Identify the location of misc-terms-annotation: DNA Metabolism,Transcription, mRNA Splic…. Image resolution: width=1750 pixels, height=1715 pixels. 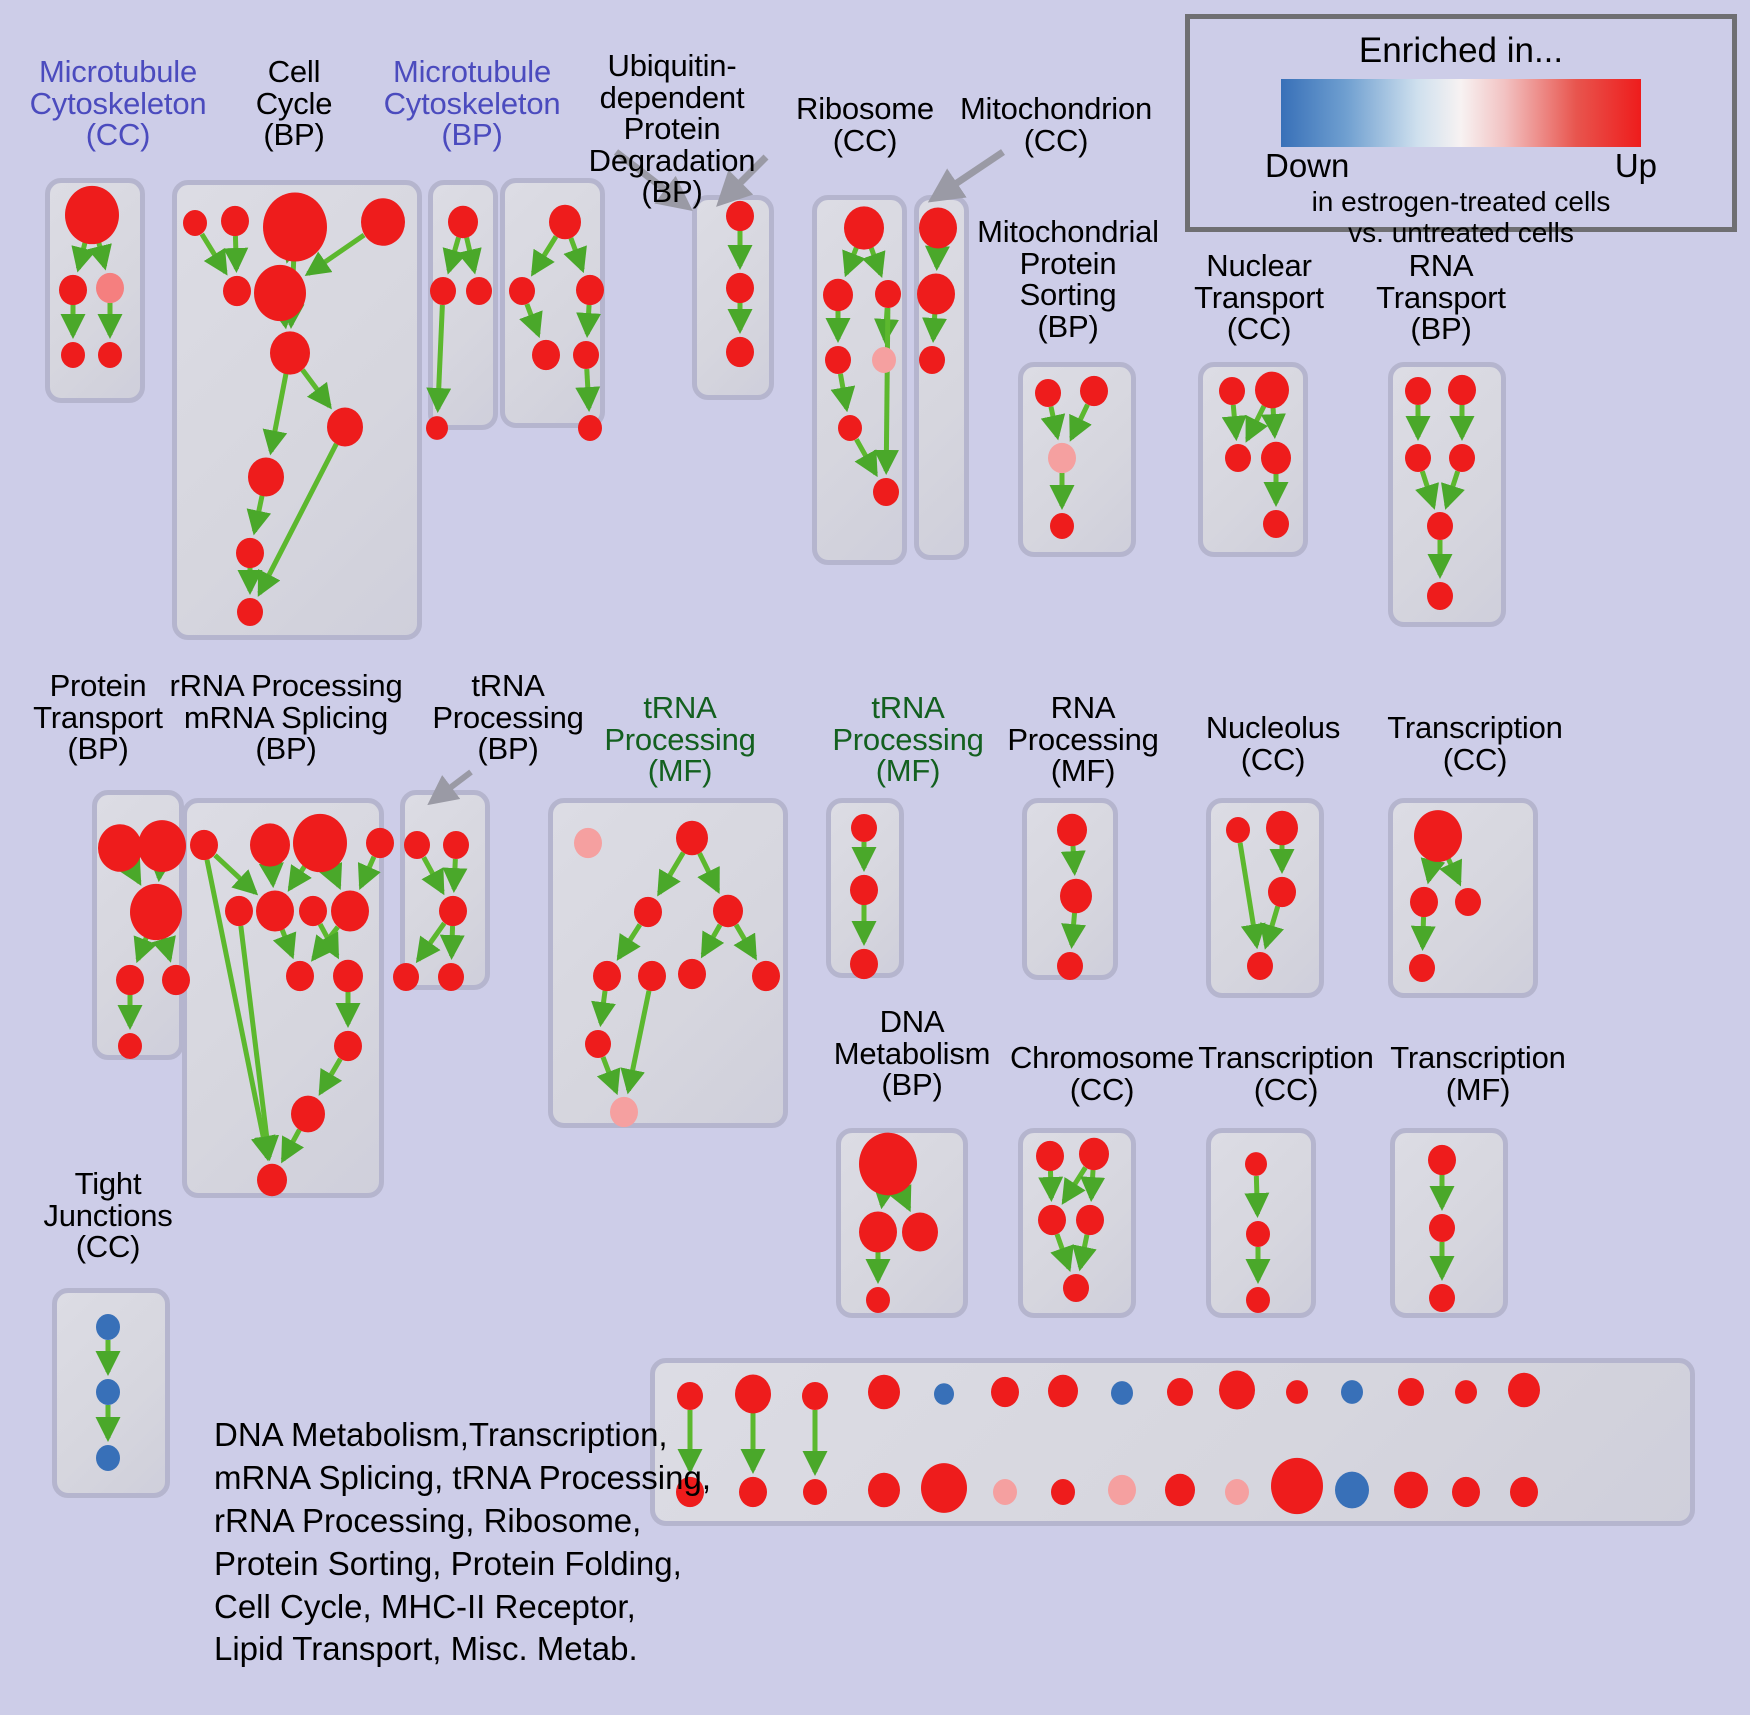
(463, 1542).